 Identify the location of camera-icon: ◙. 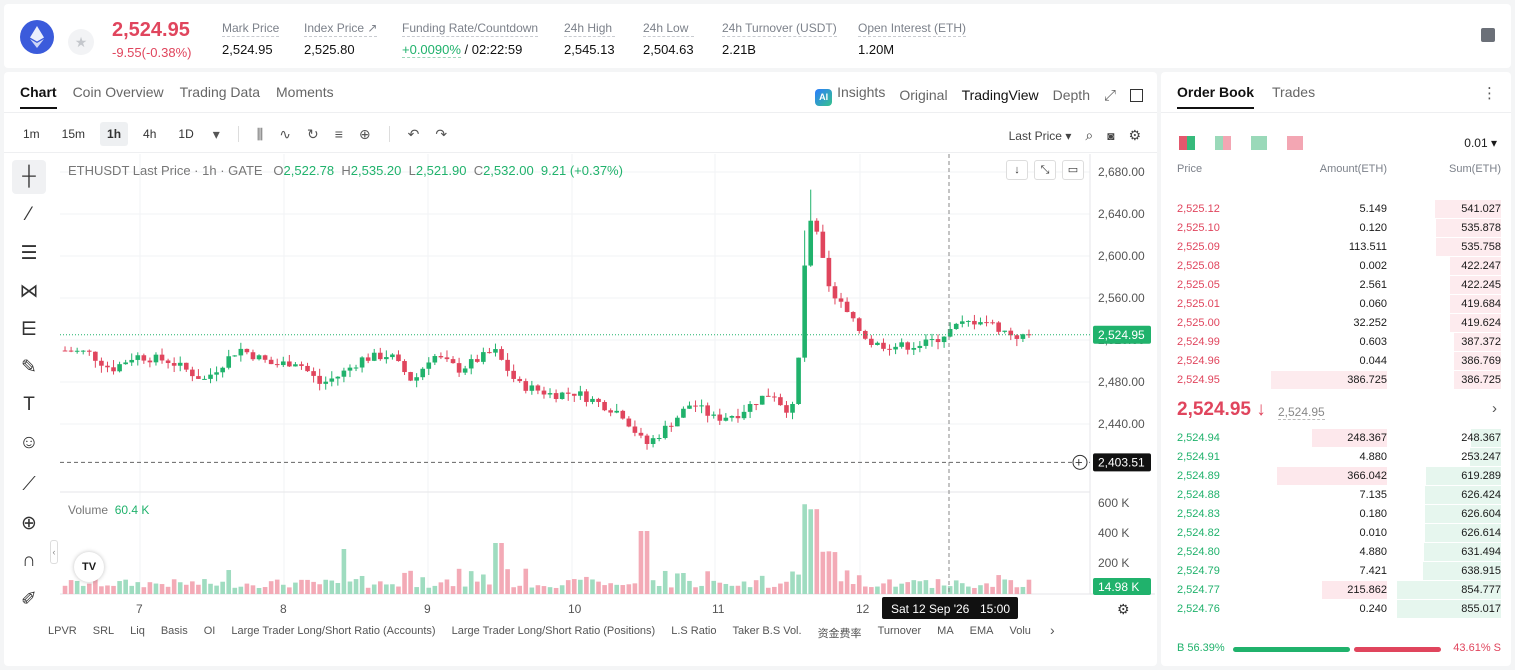
(1111, 135).